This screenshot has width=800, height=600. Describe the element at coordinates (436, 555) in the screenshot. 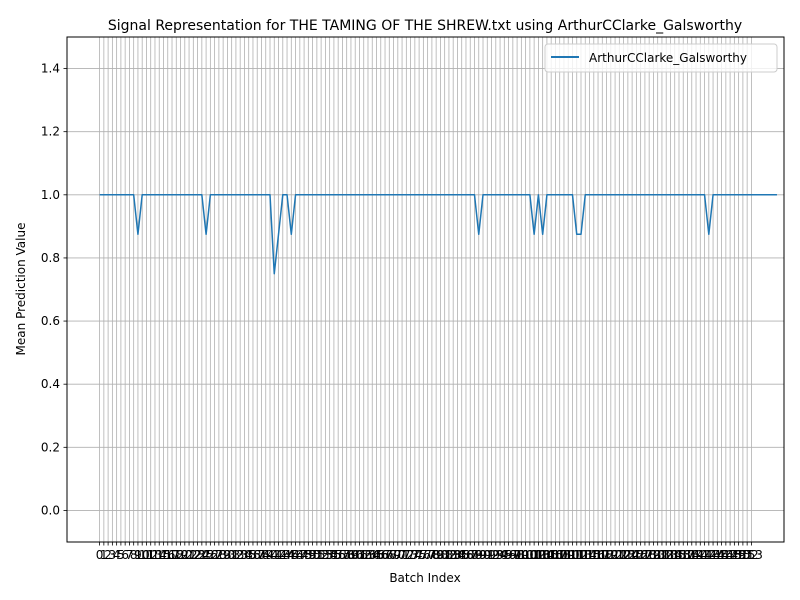

I see `x-tick-label: 79` at that location.